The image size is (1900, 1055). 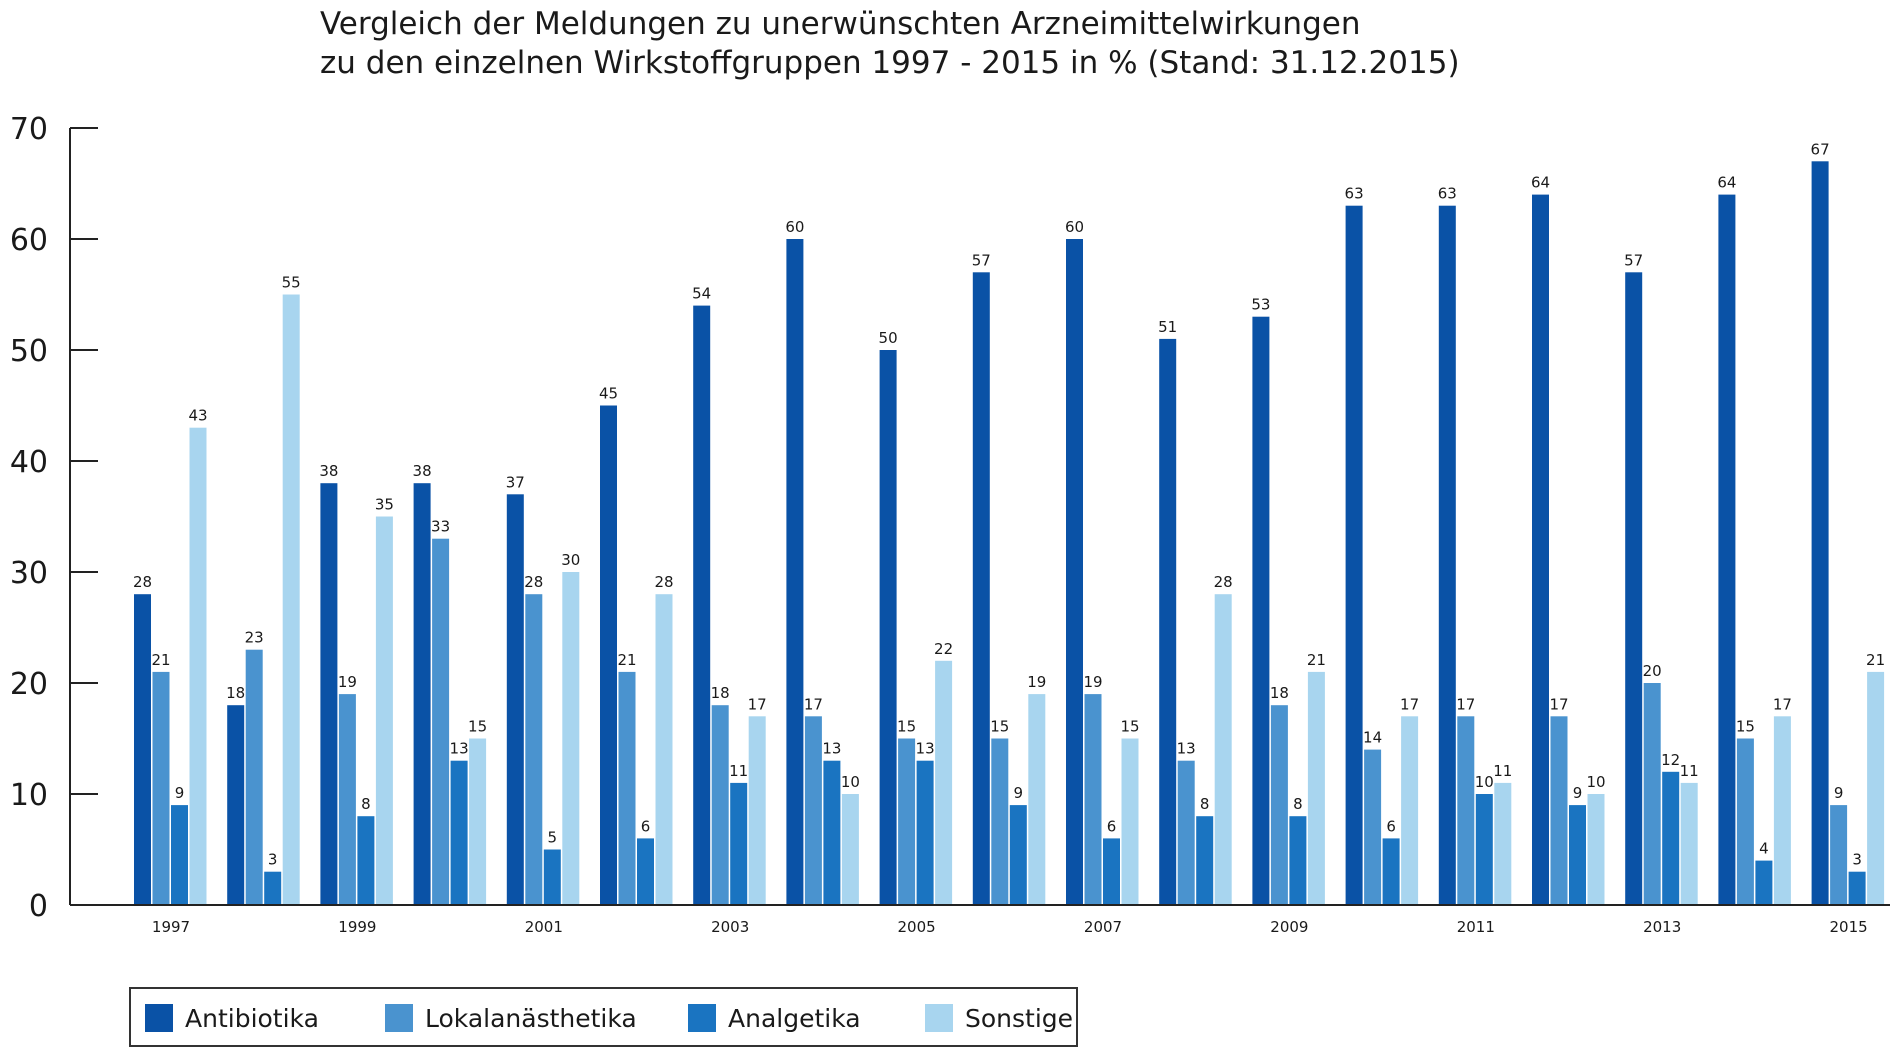 What do you see at coordinates (730, 927) in the screenshot?
I see `x-tick-label: 2003` at bounding box center [730, 927].